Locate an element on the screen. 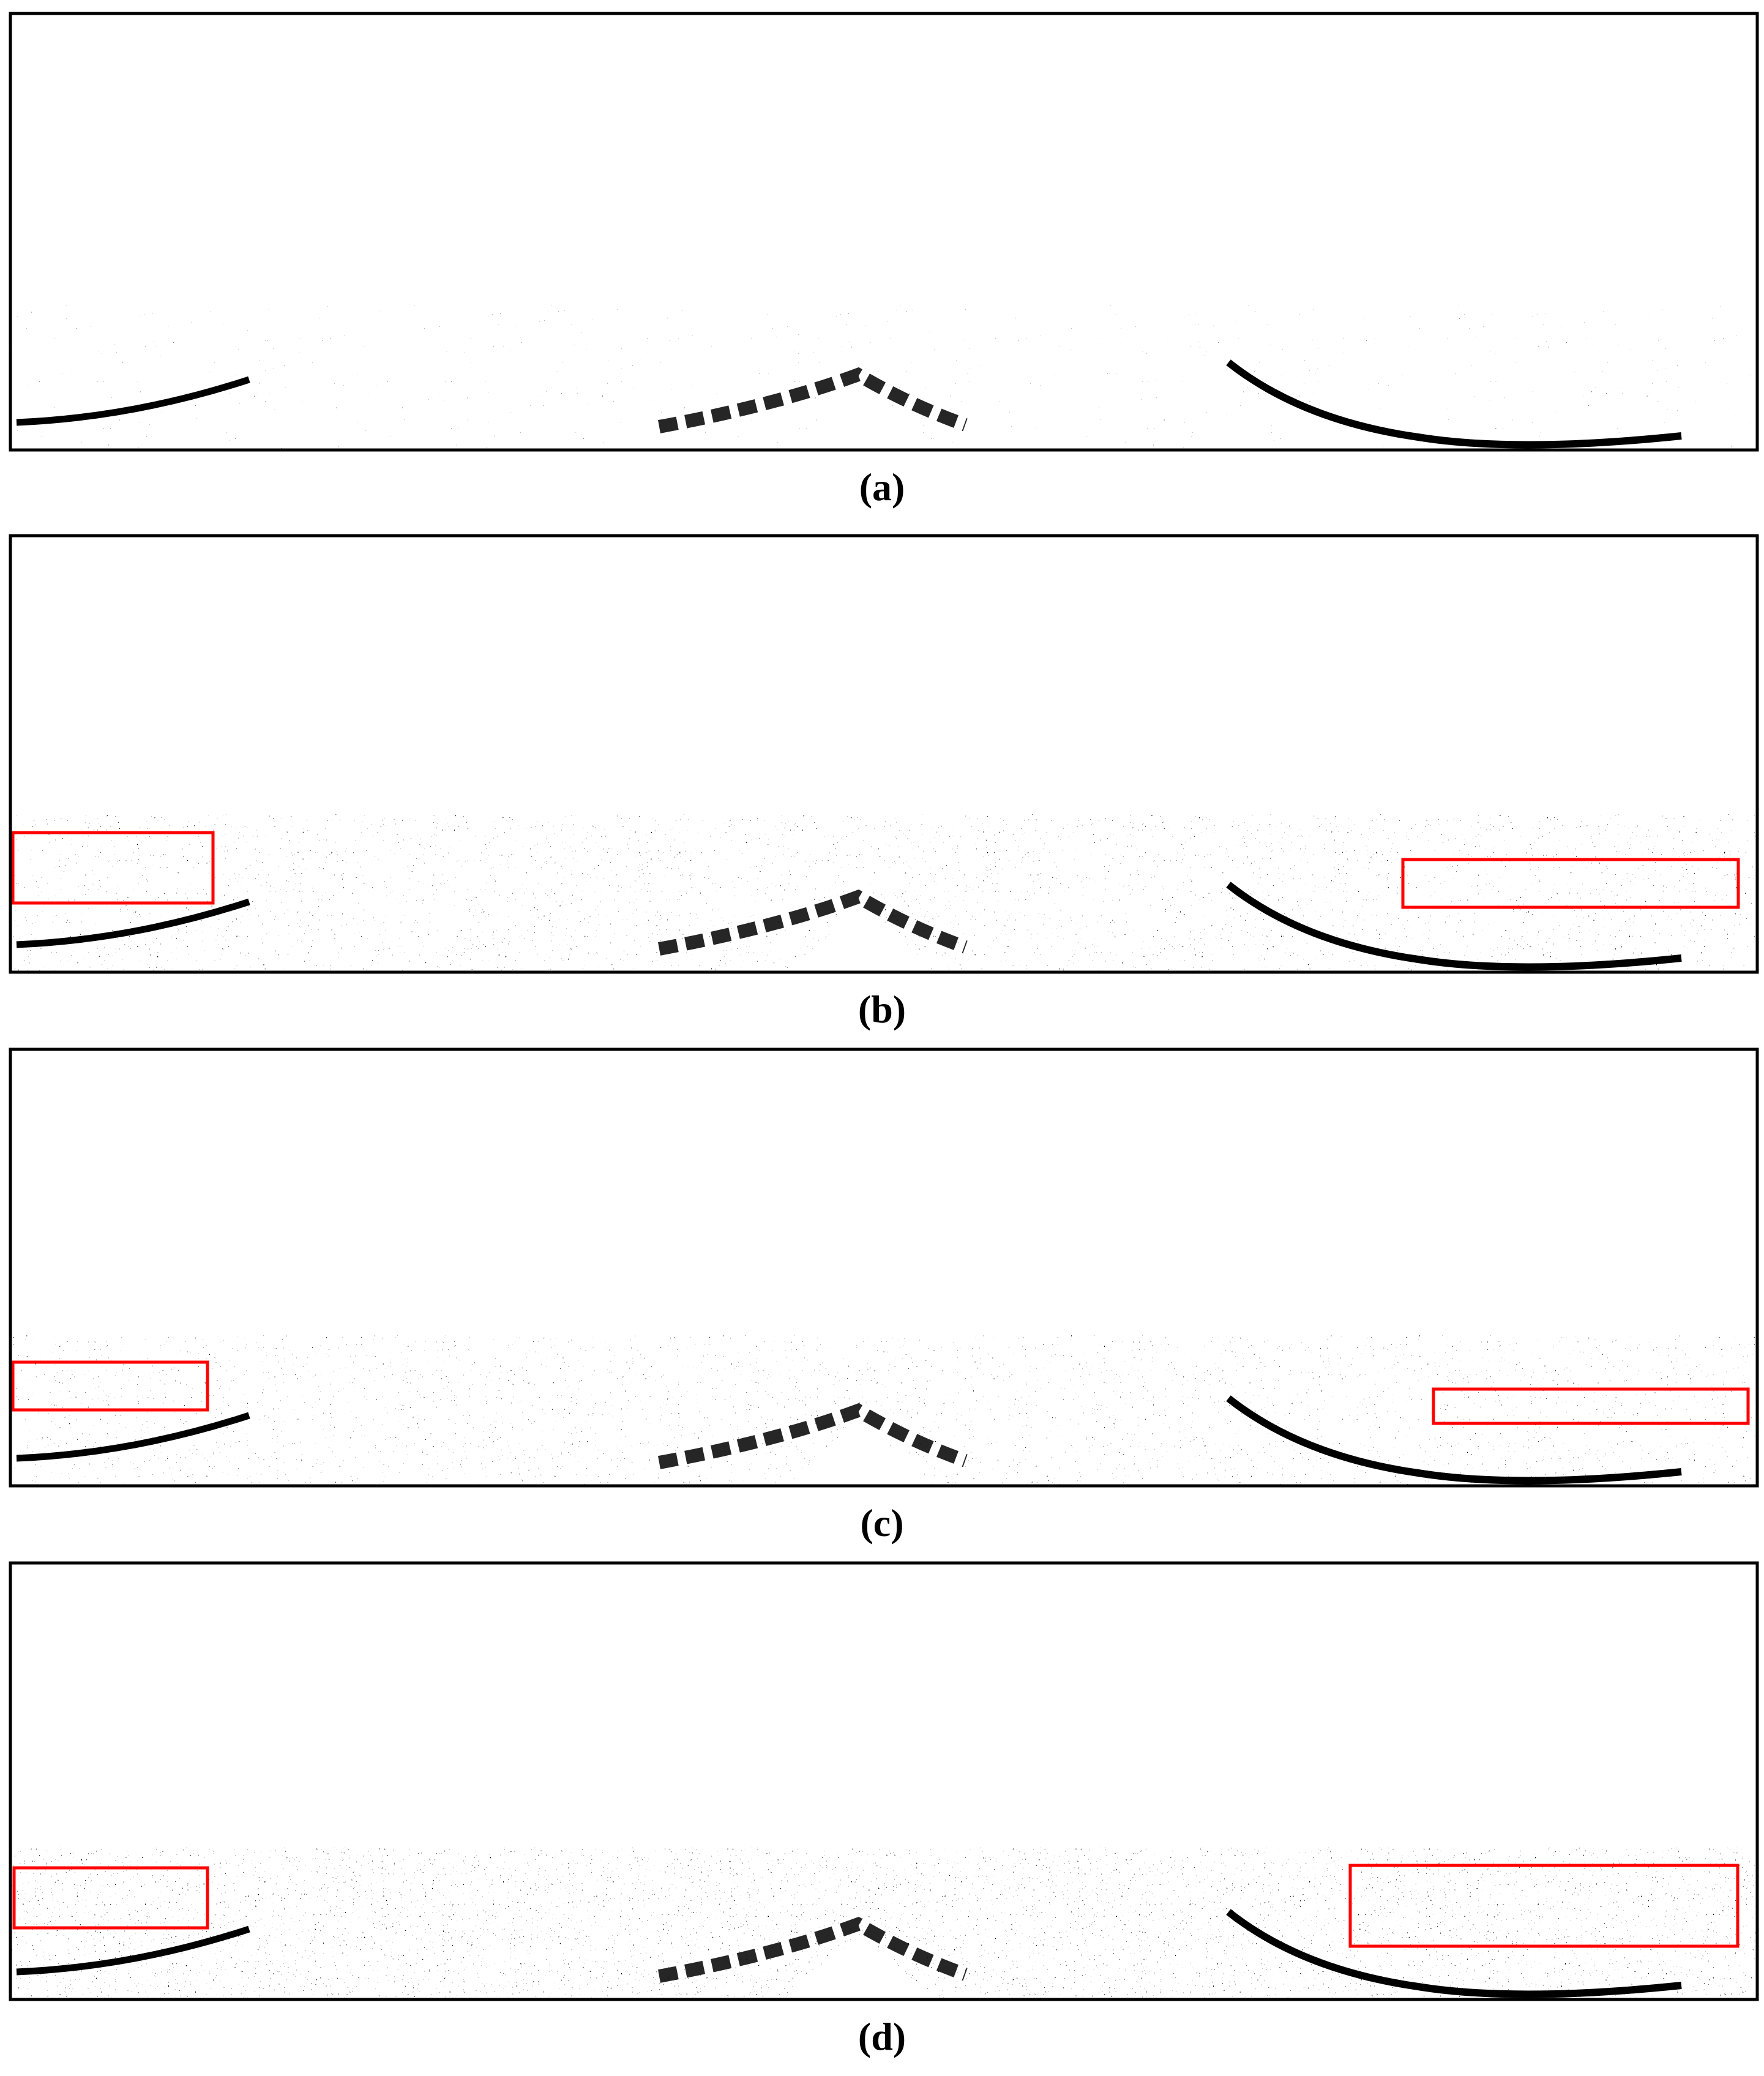  panel-label: (b) is located at coordinates (882, 1009).